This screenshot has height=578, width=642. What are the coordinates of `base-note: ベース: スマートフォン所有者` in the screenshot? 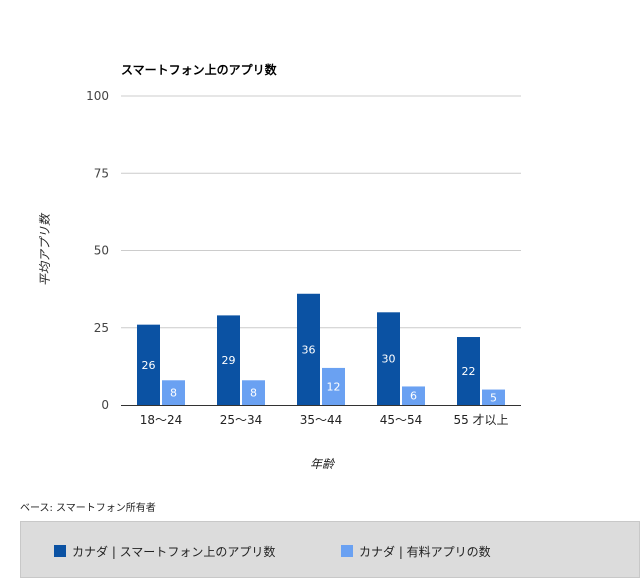 It's located at (88, 508).